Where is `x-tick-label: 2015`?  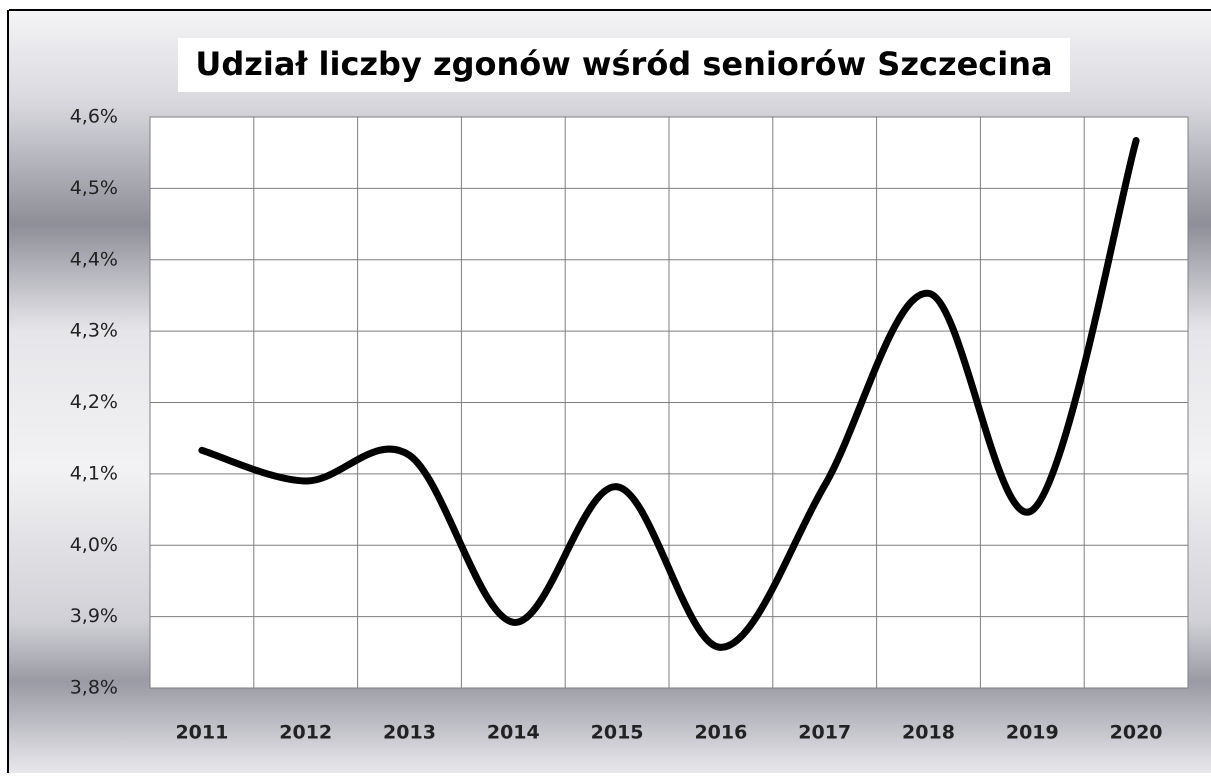 x-tick-label: 2015 is located at coordinates (617, 733).